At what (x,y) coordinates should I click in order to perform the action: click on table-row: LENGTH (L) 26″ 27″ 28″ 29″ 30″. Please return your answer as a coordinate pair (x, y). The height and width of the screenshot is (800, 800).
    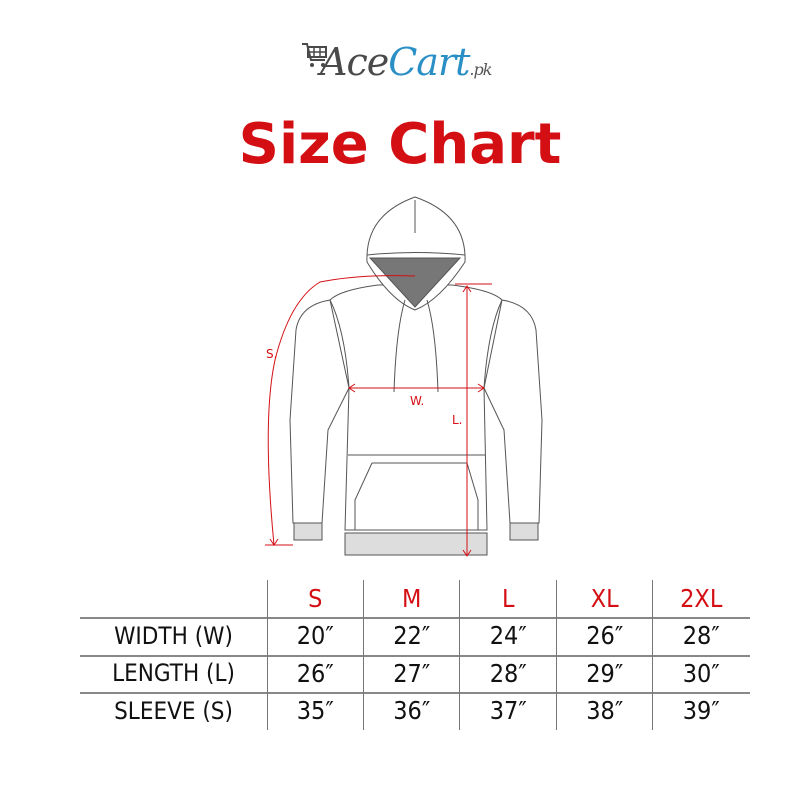
    Looking at the image, I should click on (415, 674).